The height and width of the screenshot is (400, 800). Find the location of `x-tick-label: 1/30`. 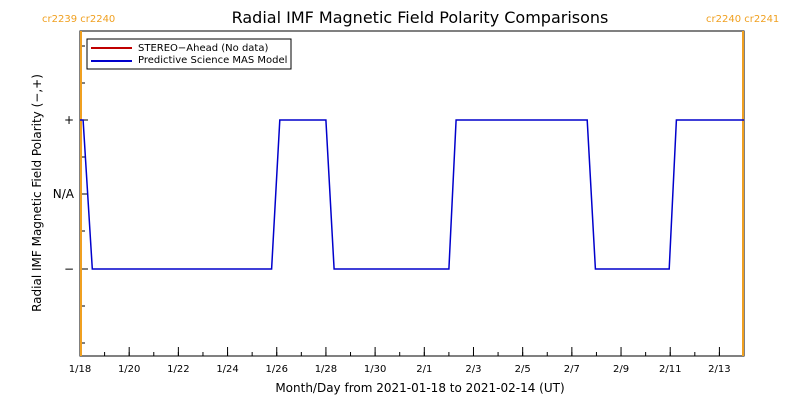

x-tick-label: 1/30 is located at coordinates (375, 369).